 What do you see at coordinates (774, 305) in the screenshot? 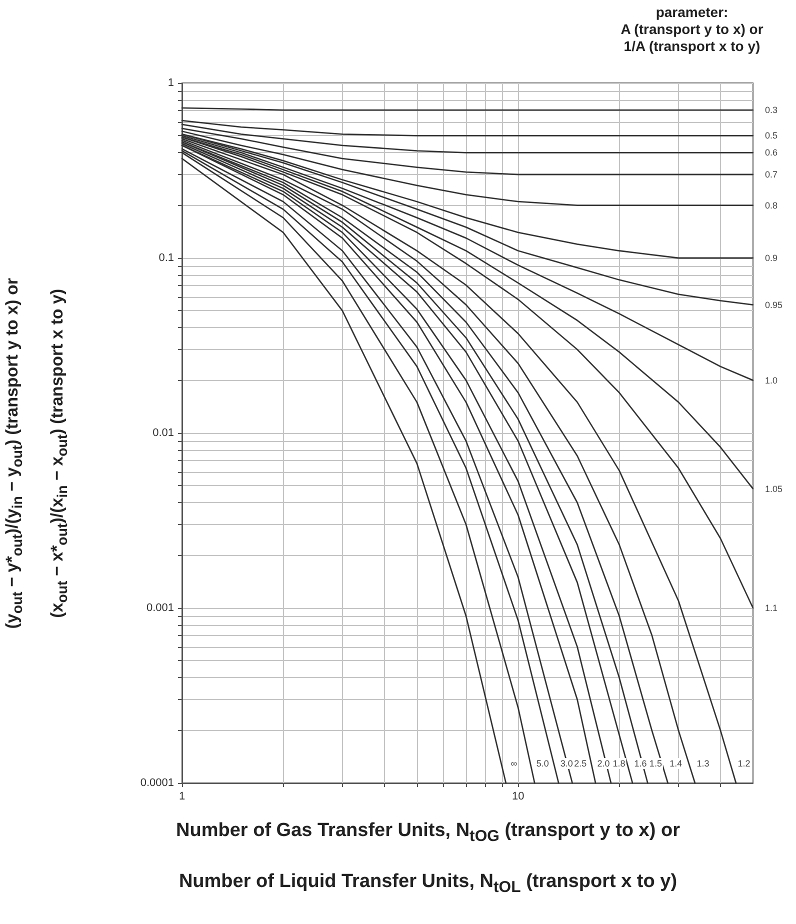
I see `series-label: 0.95` at bounding box center [774, 305].